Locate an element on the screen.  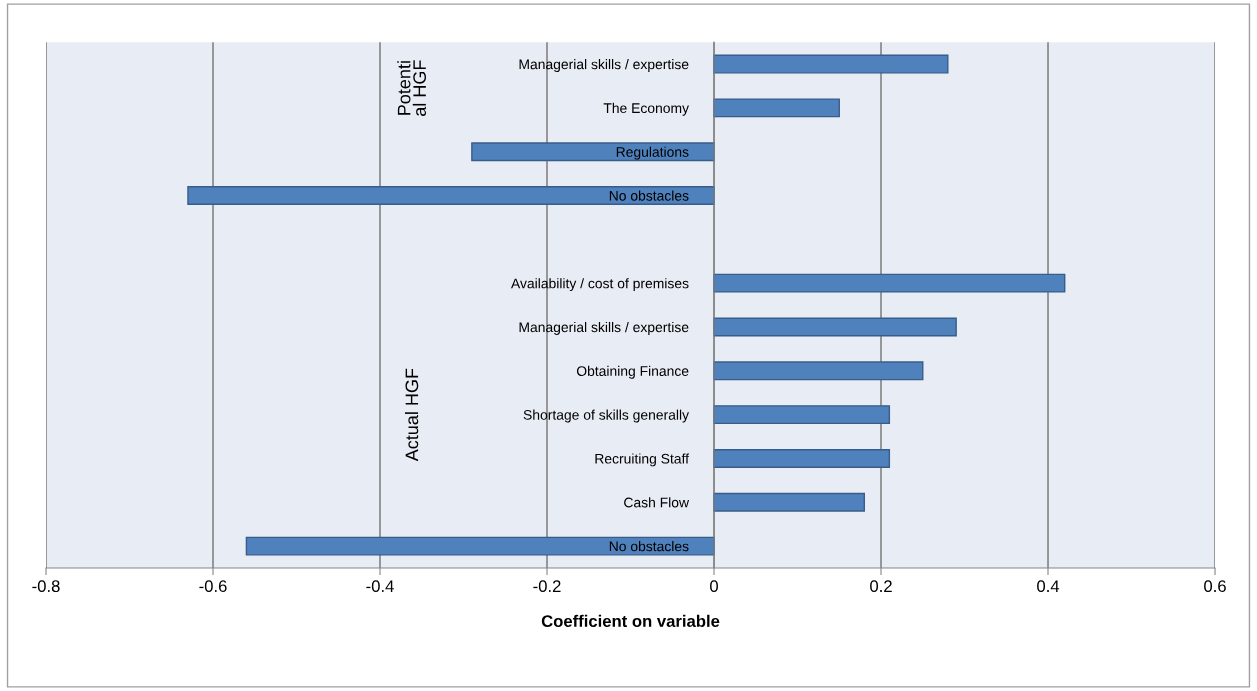
x-tick-label: 0.2 is located at coordinates (881, 586).